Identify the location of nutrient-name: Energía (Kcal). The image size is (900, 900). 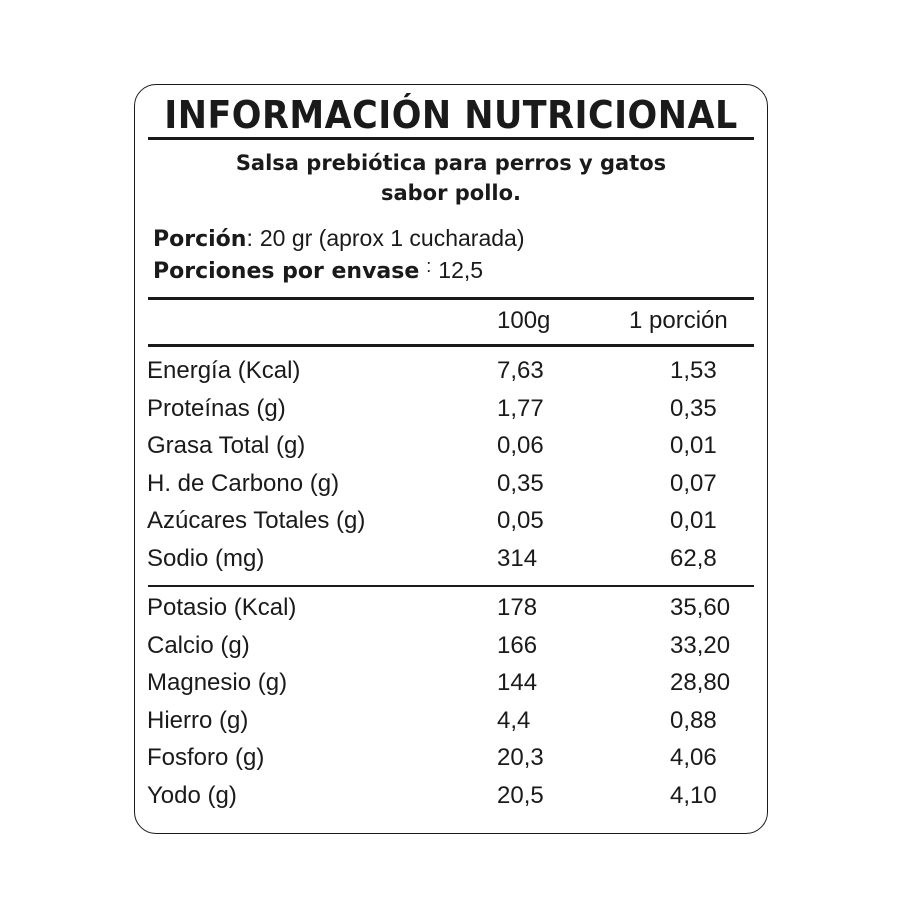
(224, 370).